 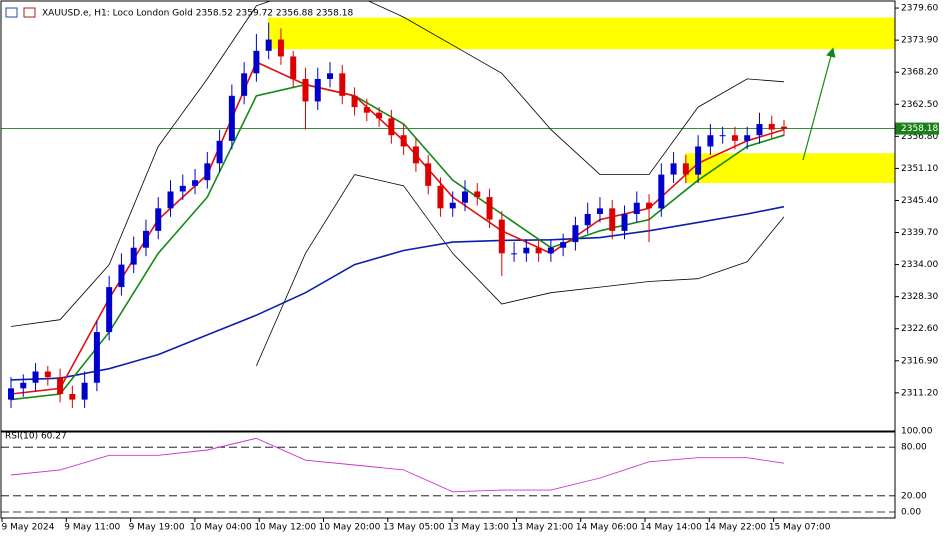 I want to click on x-tick-label: 15 May 07:00, so click(x=800, y=528).